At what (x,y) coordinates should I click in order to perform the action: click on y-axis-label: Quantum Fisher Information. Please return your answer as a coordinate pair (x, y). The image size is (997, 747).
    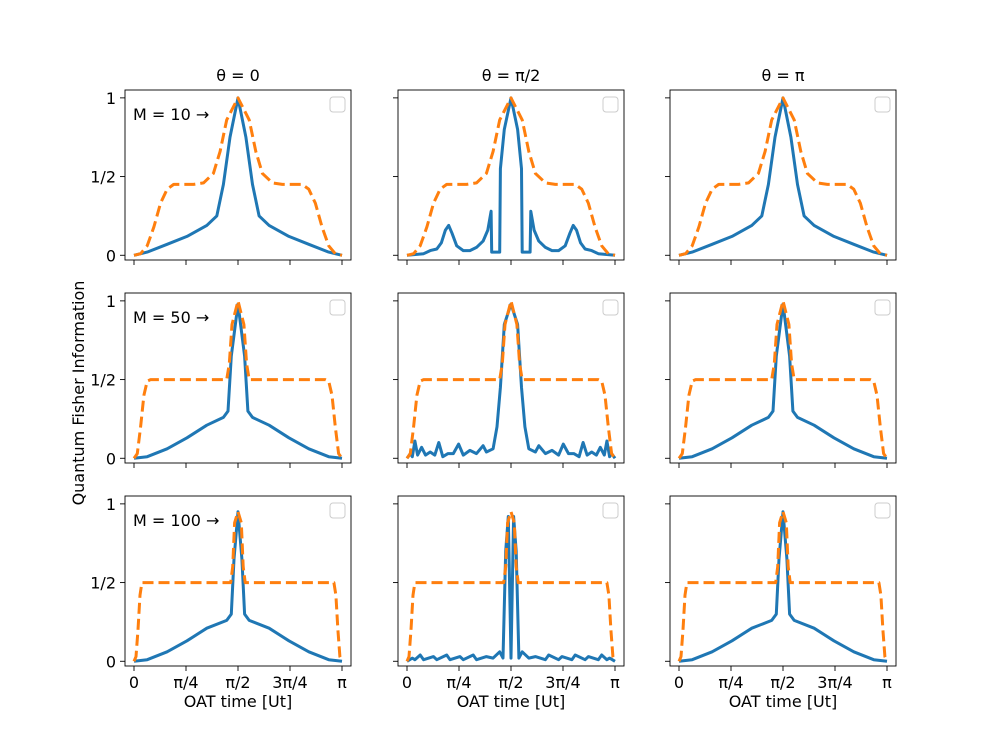
    Looking at the image, I should click on (78, 393).